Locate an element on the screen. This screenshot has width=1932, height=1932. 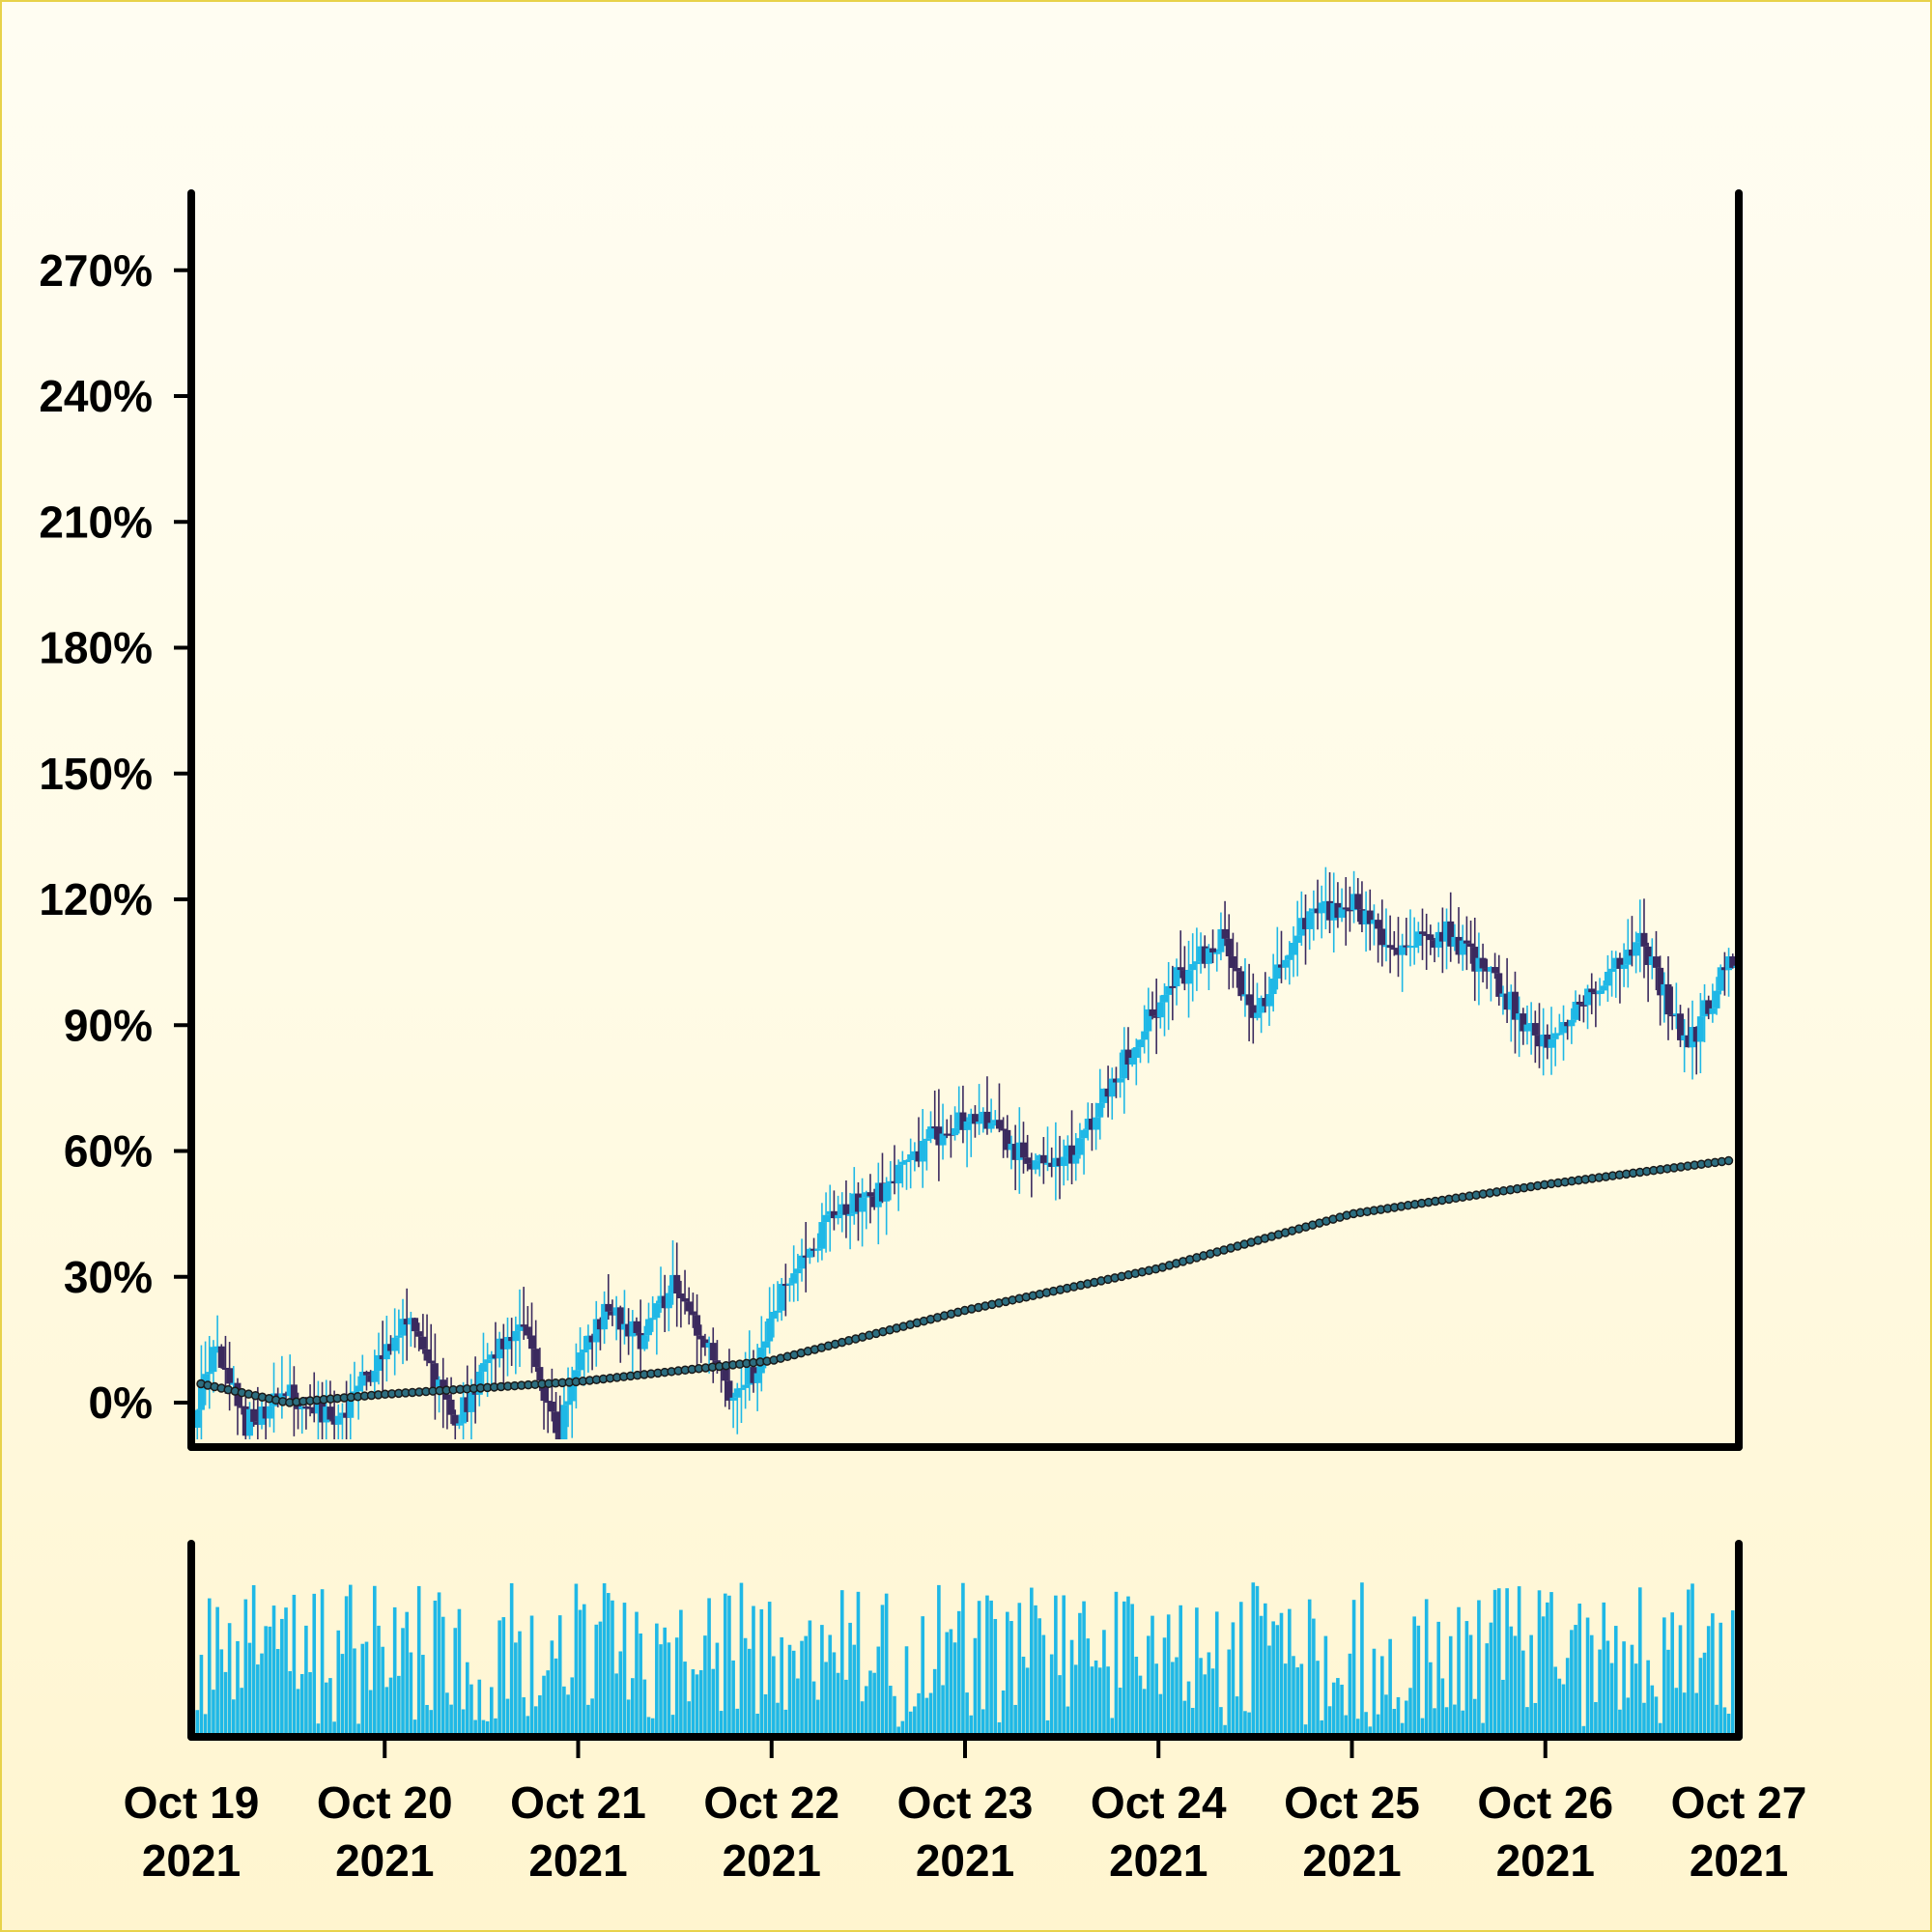
y-tick-label: 270% is located at coordinates (96, 270).